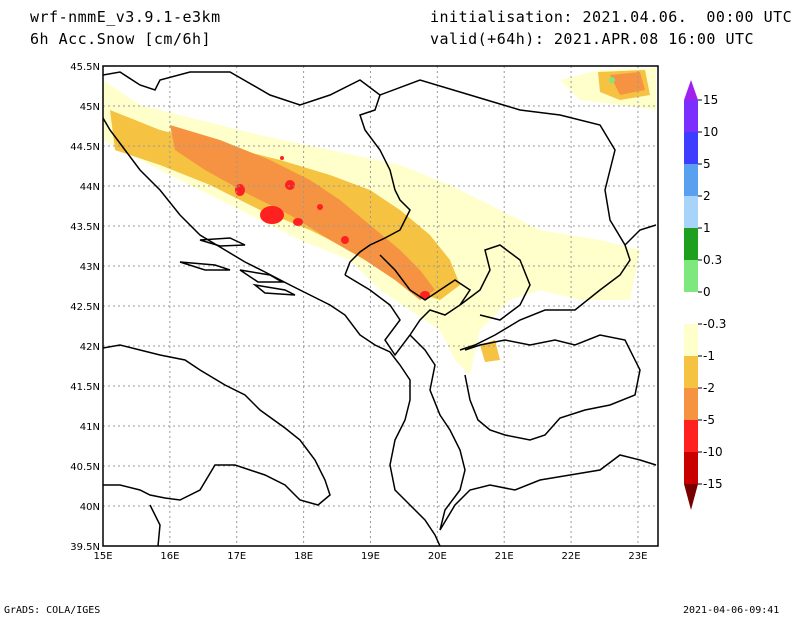 This screenshot has height=618, width=800. What do you see at coordinates (52, 610) in the screenshot?
I see `footer-left: GrADS: COLA/IGES` at bounding box center [52, 610].